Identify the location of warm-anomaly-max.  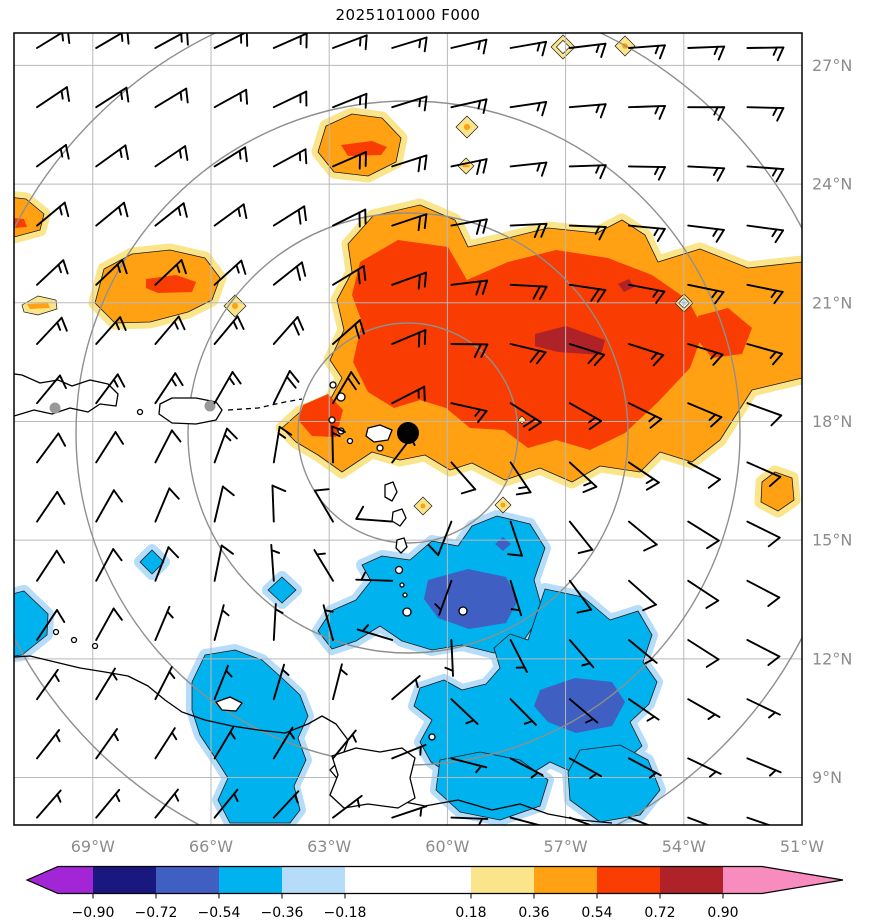
(570, 340).